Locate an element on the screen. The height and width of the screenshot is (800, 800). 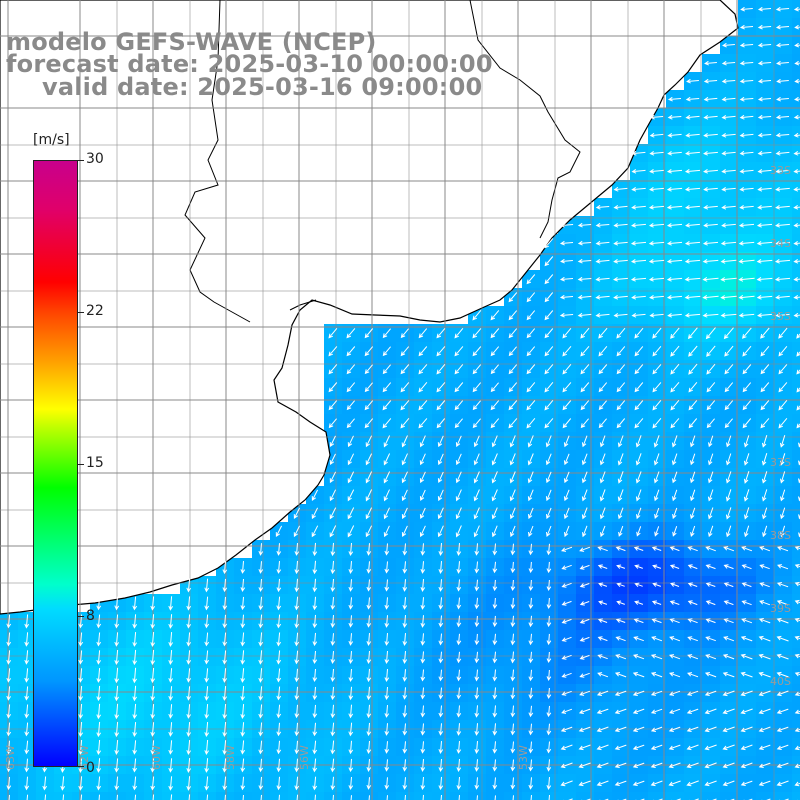
colorbar-label-0: 0 is located at coordinates (90, 768).